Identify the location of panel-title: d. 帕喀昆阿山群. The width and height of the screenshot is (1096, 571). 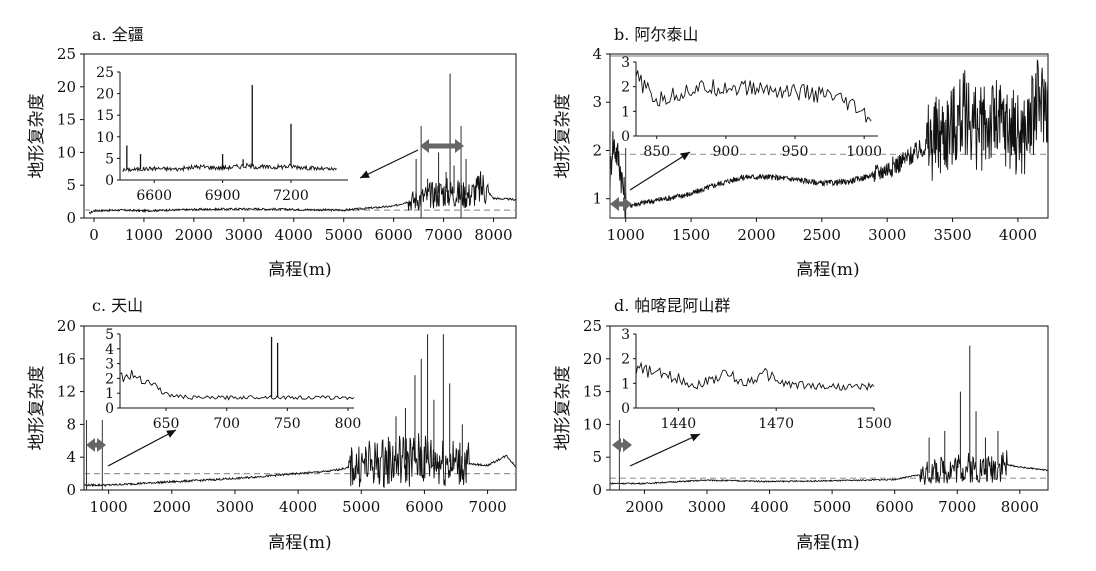
(672, 305).